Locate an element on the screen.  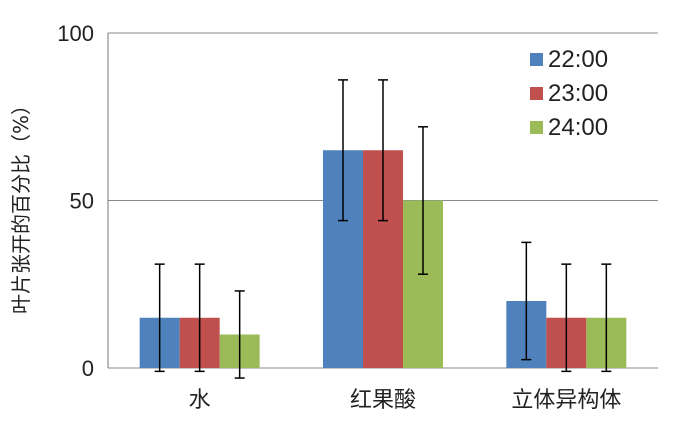
legend-label: 23:00 is located at coordinates (578, 93).